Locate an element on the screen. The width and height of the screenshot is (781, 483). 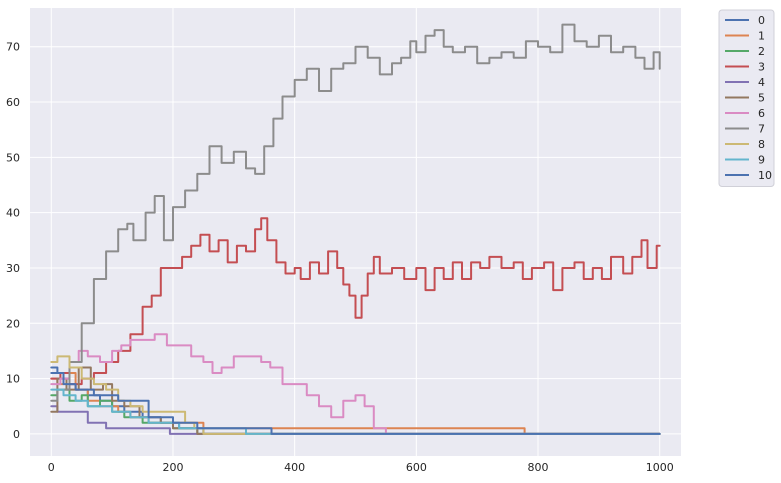
y-tick-label: 60 is located at coordinates (13, 102).